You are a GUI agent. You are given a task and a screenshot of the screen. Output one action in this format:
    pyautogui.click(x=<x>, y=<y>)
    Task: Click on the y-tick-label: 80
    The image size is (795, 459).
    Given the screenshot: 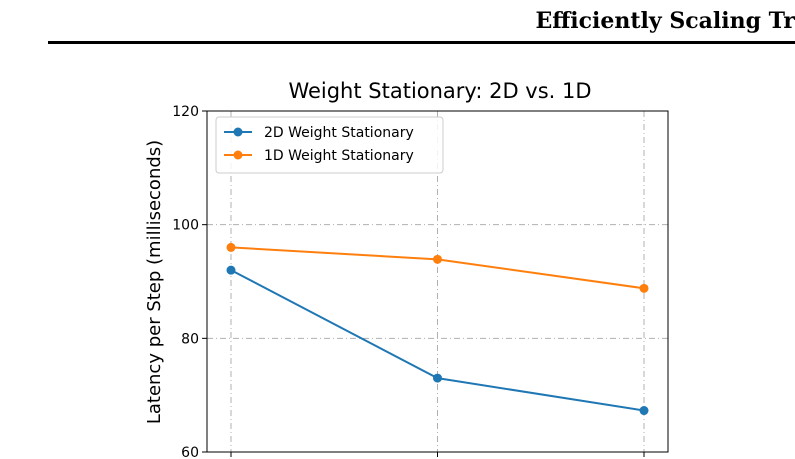 What is the action you would take?
    pyautogui.click(x=190, y=339)
    